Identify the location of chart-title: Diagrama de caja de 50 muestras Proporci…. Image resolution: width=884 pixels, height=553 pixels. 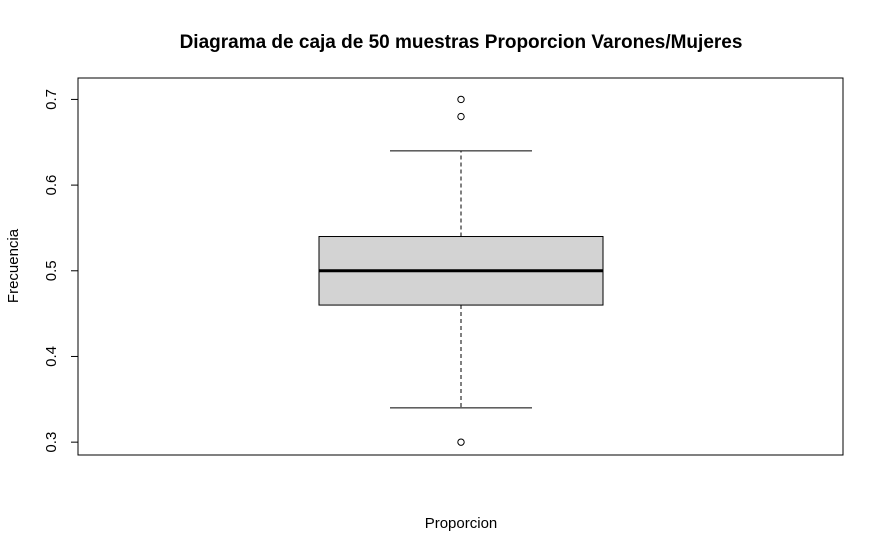
(461, 42).